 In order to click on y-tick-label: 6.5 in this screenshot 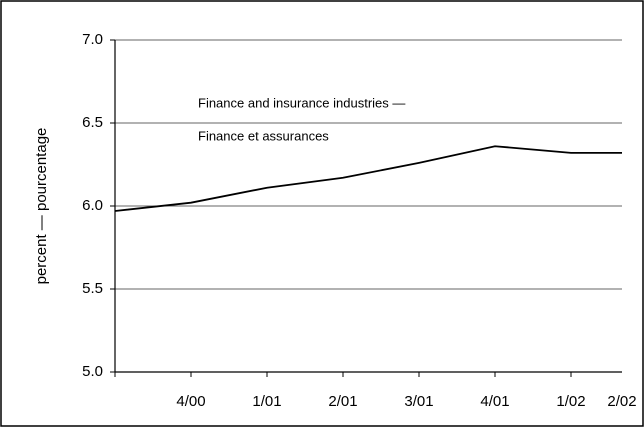, I will do `click(92, 122)`.